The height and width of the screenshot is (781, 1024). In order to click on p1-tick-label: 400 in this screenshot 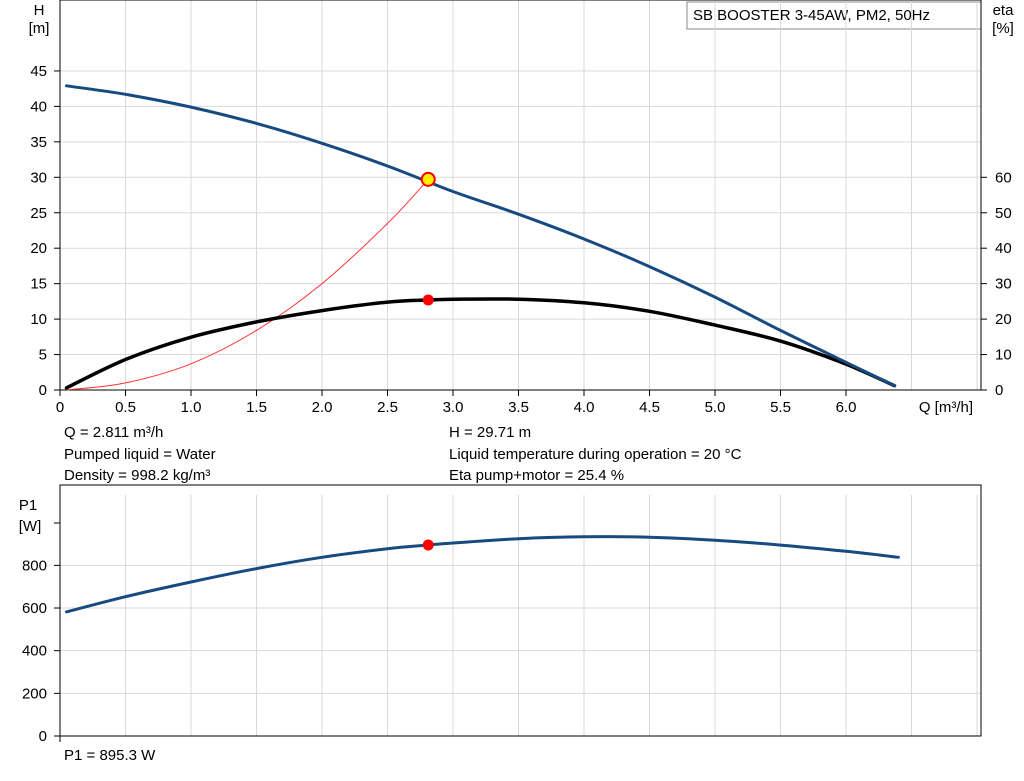, I will do `click(34, 651)`.